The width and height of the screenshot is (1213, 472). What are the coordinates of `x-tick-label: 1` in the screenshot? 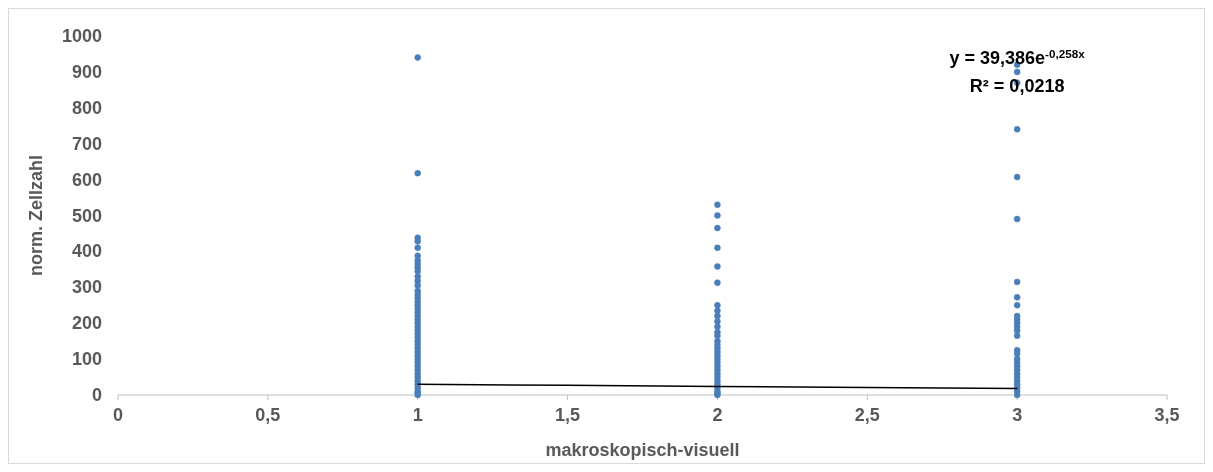 It's located at (417, 415).